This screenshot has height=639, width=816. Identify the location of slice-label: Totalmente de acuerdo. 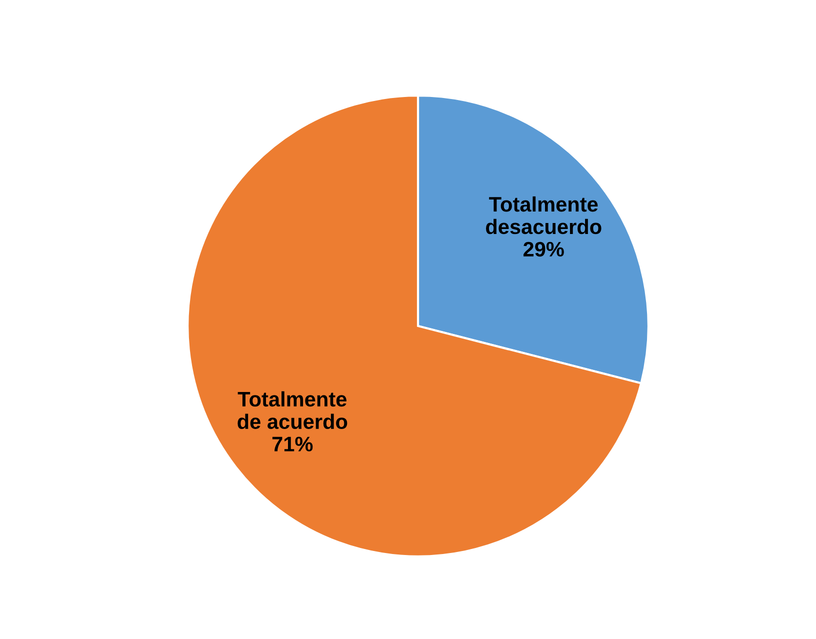
(293, 410).